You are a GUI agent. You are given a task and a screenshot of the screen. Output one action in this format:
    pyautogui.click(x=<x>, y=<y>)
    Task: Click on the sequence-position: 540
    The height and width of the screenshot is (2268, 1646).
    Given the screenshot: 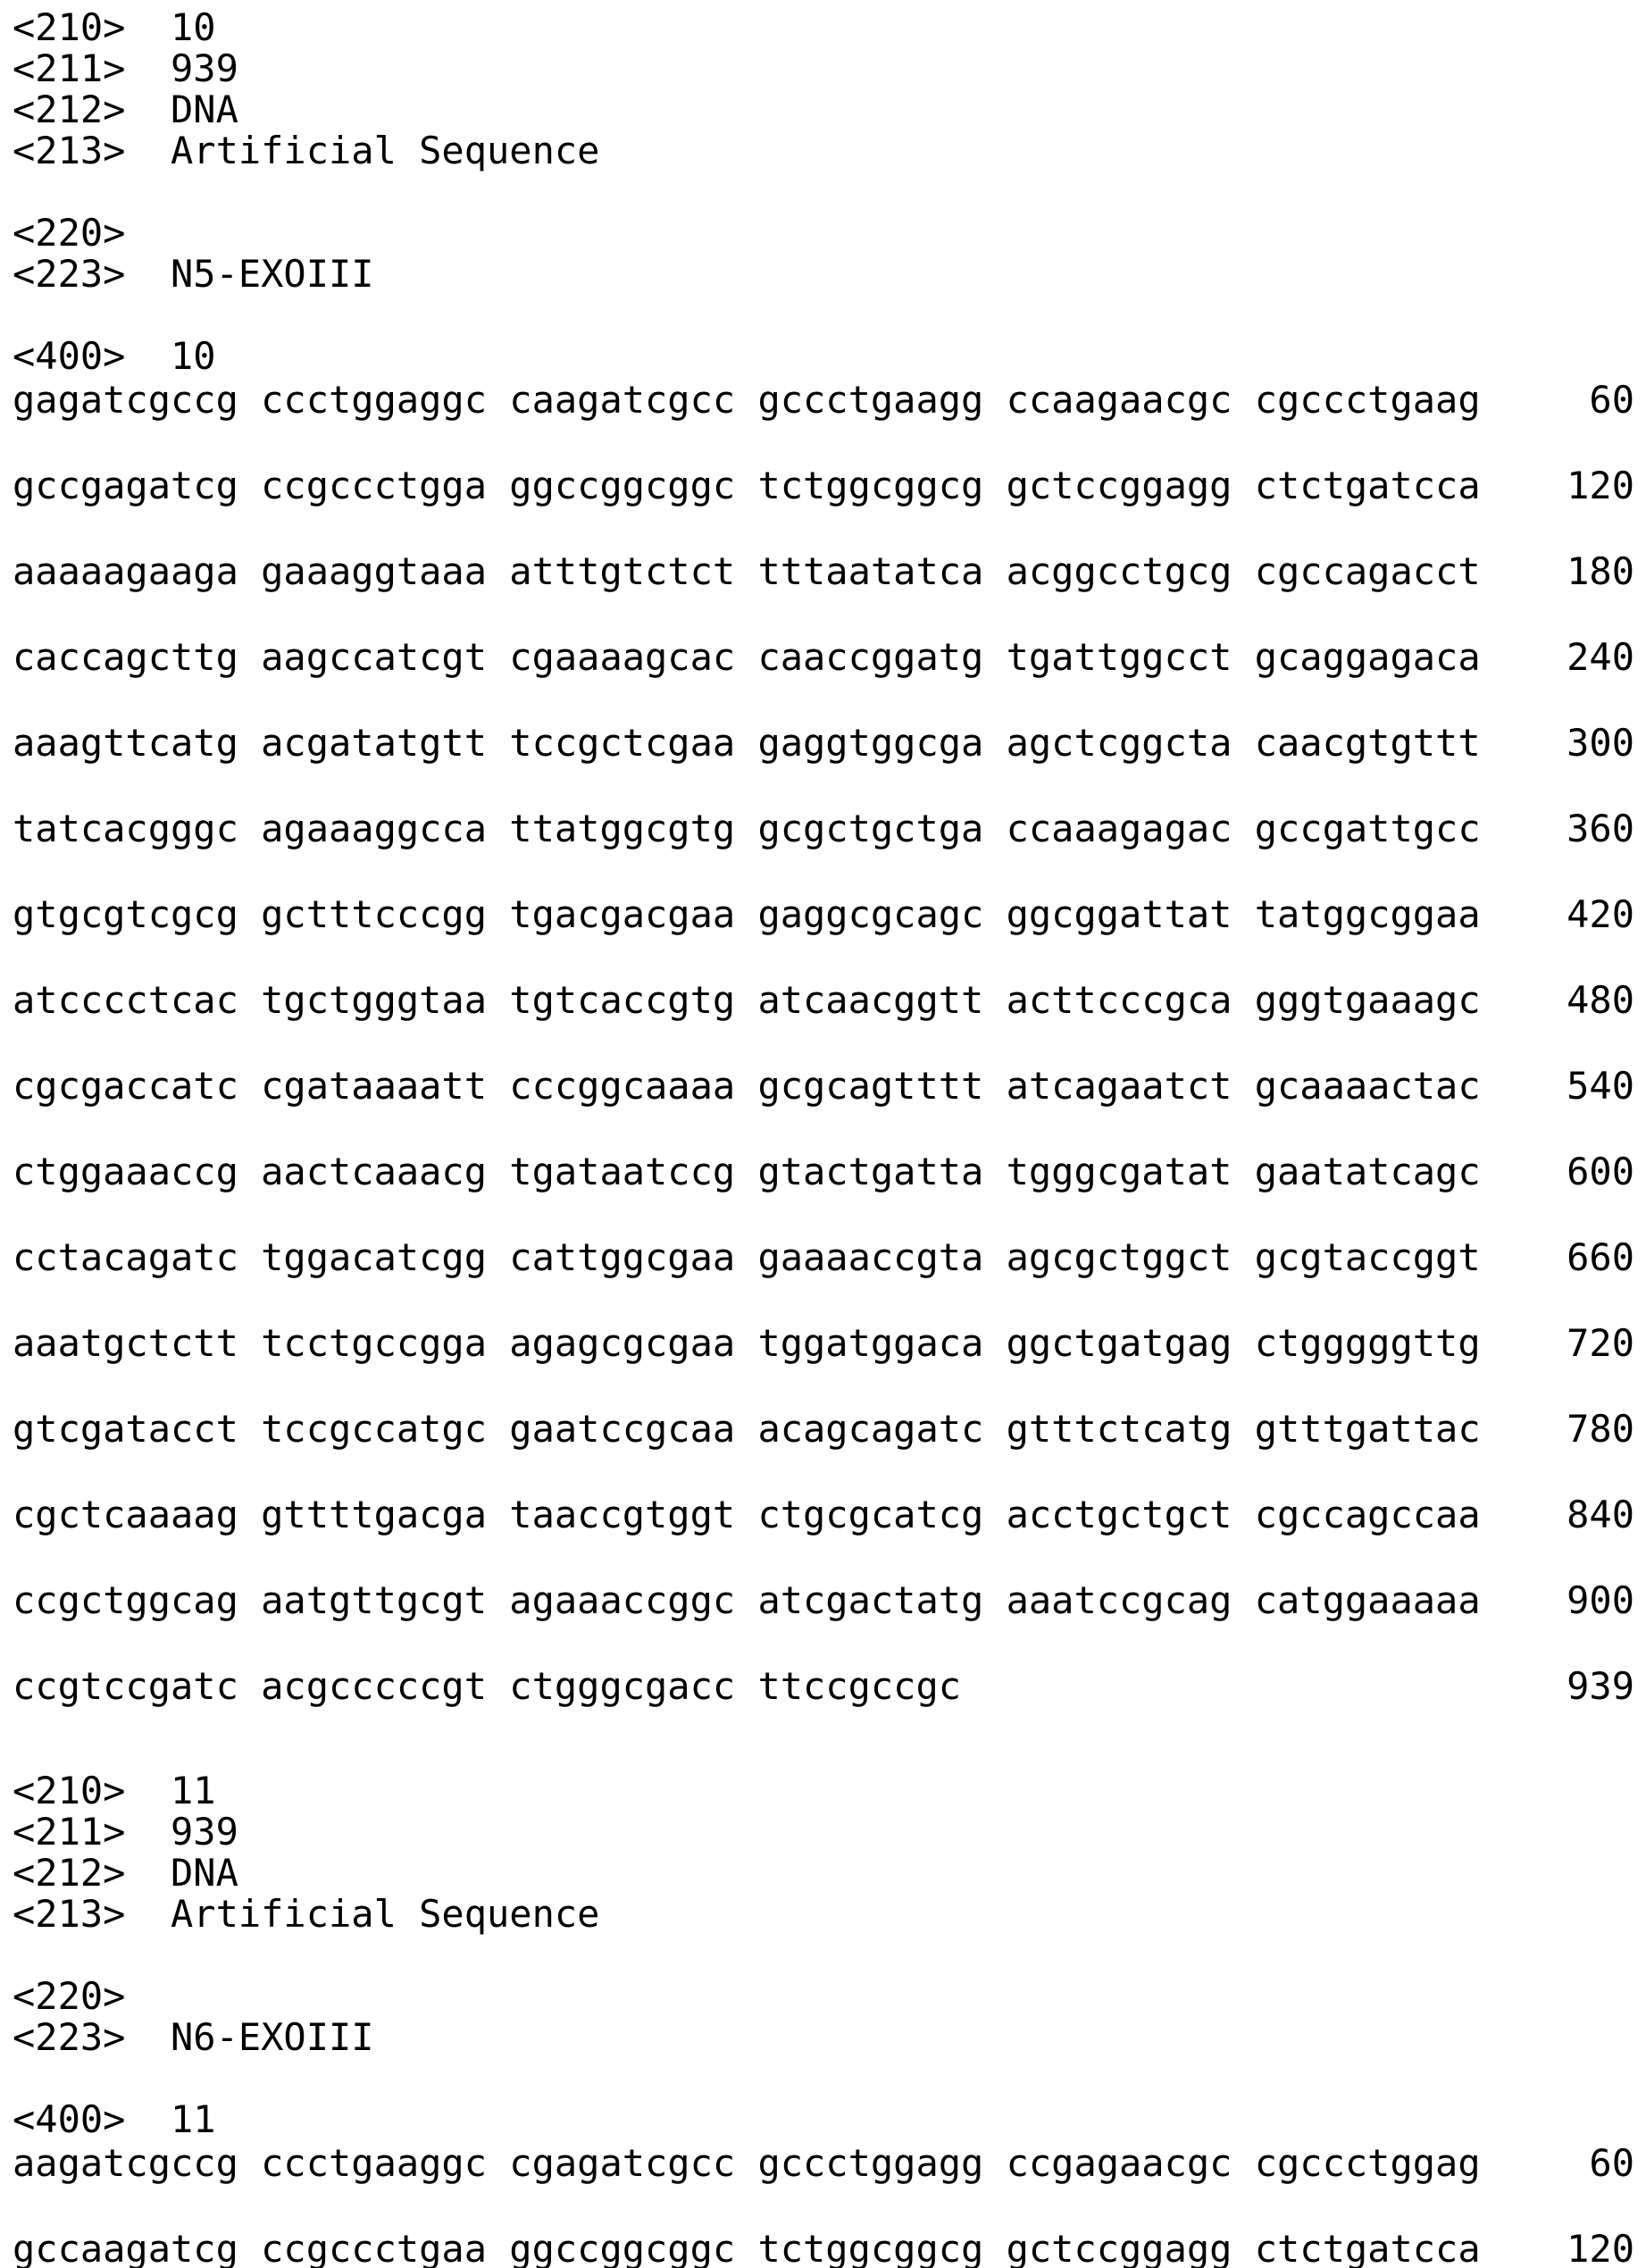 What is the action you would take?
    pyautogui.click(x=1601, y=1086)
    